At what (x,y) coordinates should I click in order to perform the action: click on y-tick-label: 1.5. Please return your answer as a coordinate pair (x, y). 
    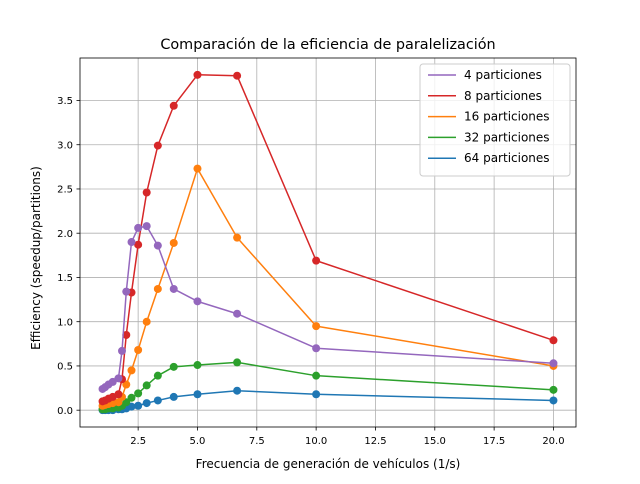
    Looking at the image, I should click on (65, 278).